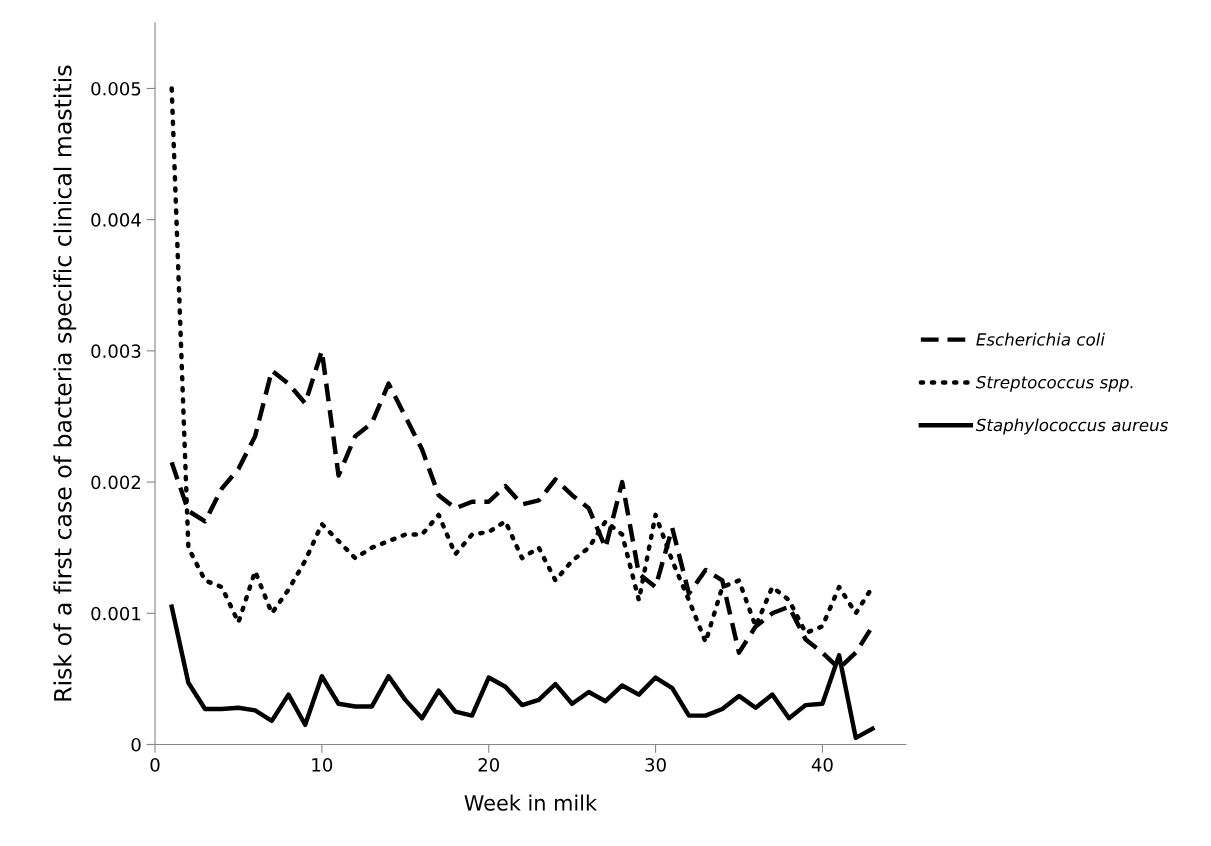  I want to click on legend-label: Escherichia coli, so click(1040, 339).